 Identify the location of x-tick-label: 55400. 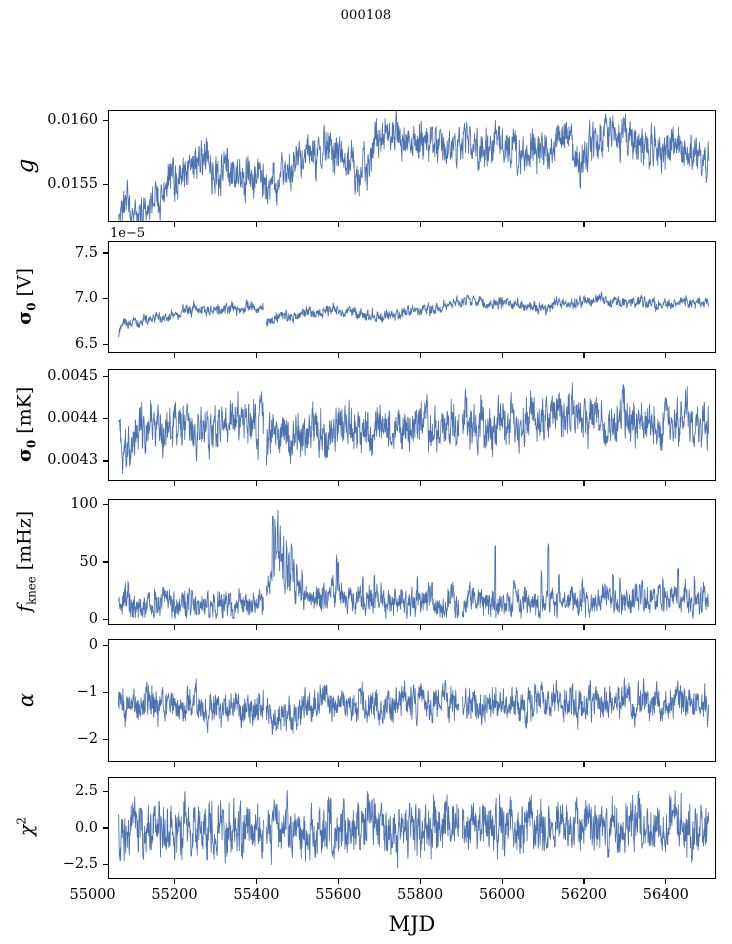
(256, 895).